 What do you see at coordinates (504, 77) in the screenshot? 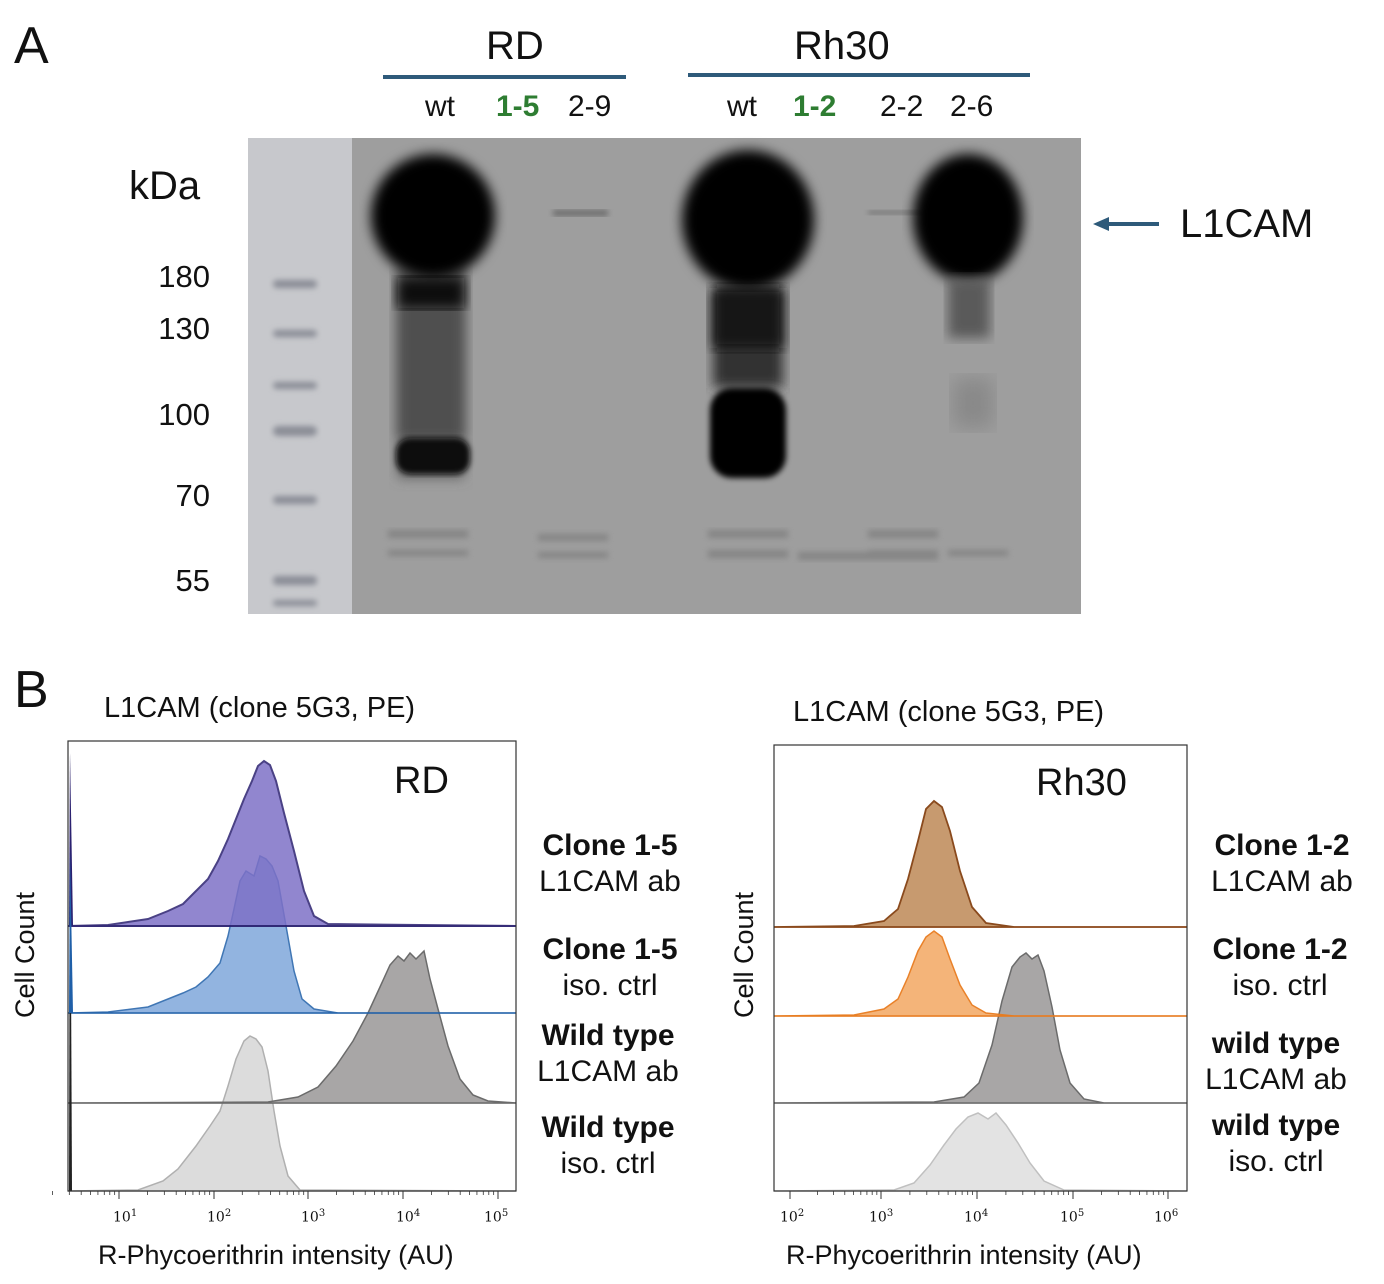
I see `group-bar-rd` at bounding box center [504, 77].